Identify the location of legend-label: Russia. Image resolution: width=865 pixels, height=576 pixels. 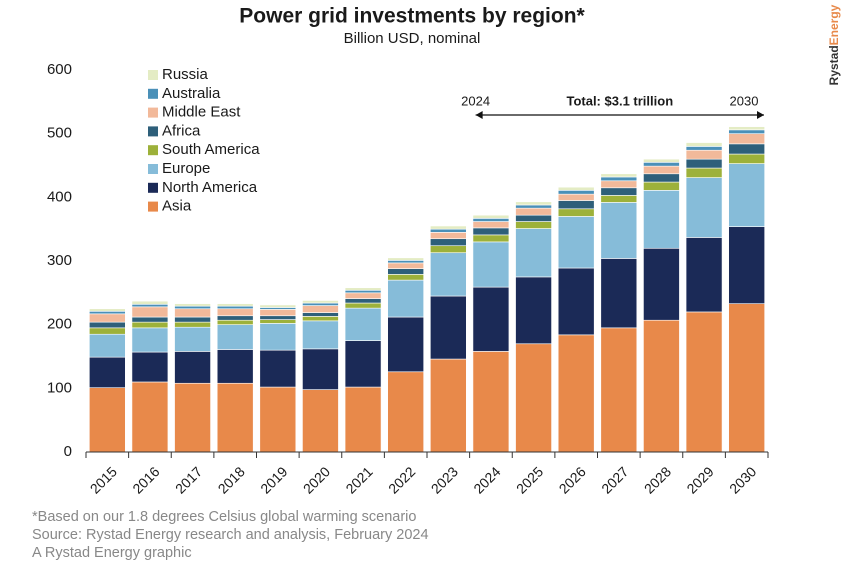
(185, 74).